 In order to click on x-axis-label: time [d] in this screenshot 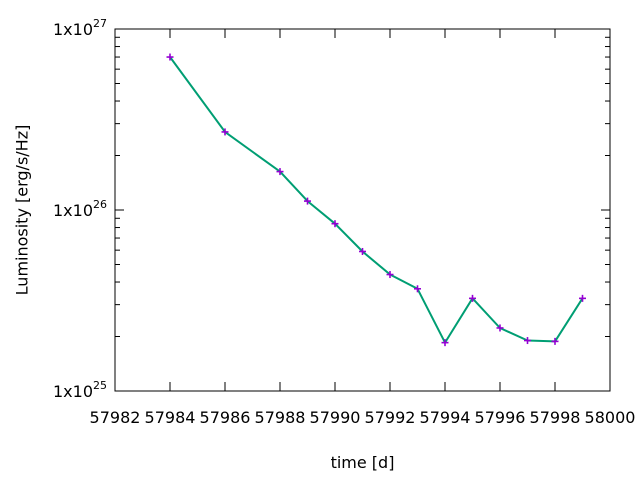, I will do `click(363, 462)`.